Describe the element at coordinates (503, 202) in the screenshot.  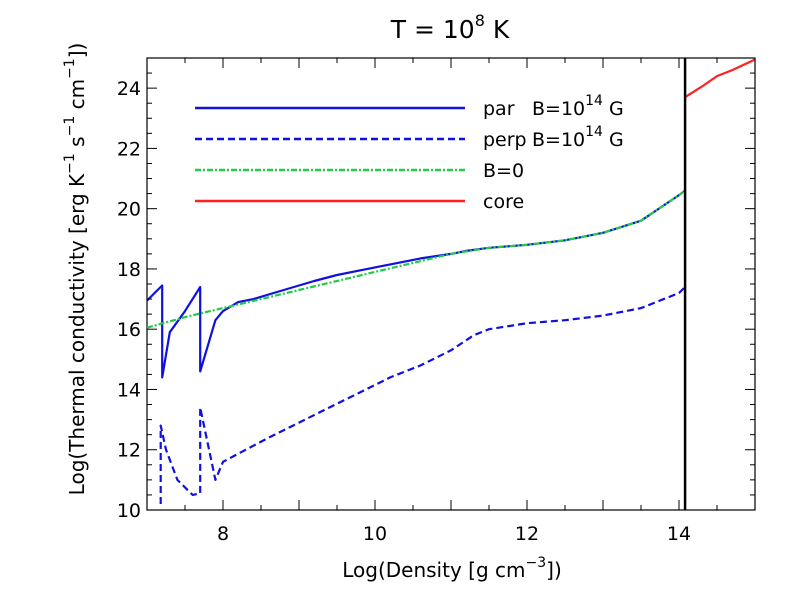
I see `legend-label-core: core` at that location.